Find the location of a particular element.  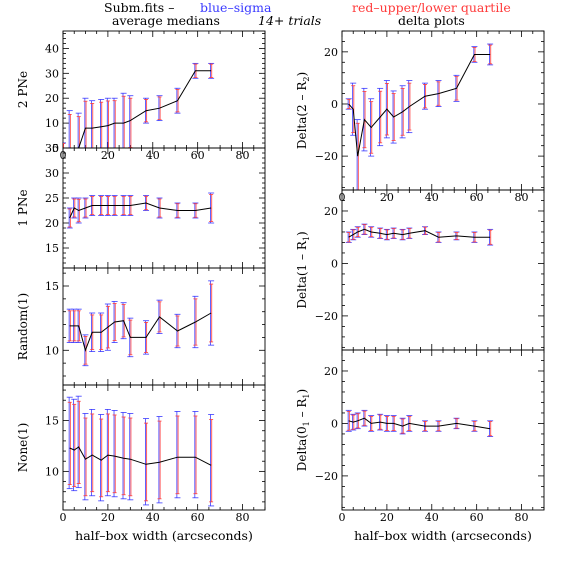

y-axis-label: 2 PNe is located at coordinates (23, 89).